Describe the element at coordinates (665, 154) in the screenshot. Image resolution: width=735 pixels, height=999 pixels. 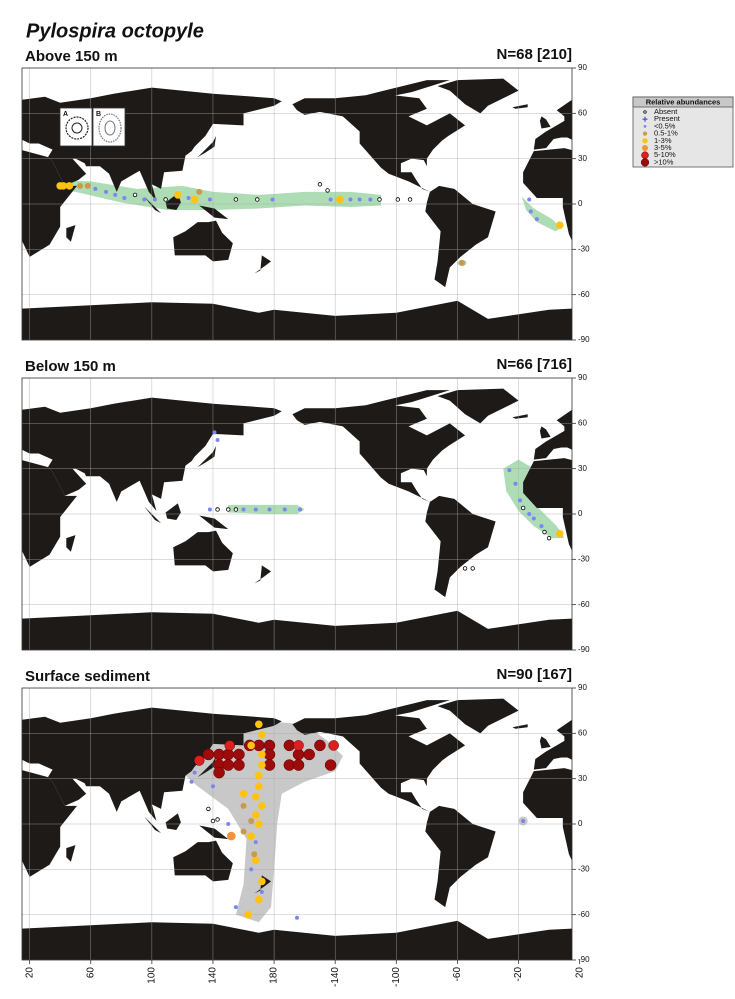
I see `legend-label: 5-10%` at that location.